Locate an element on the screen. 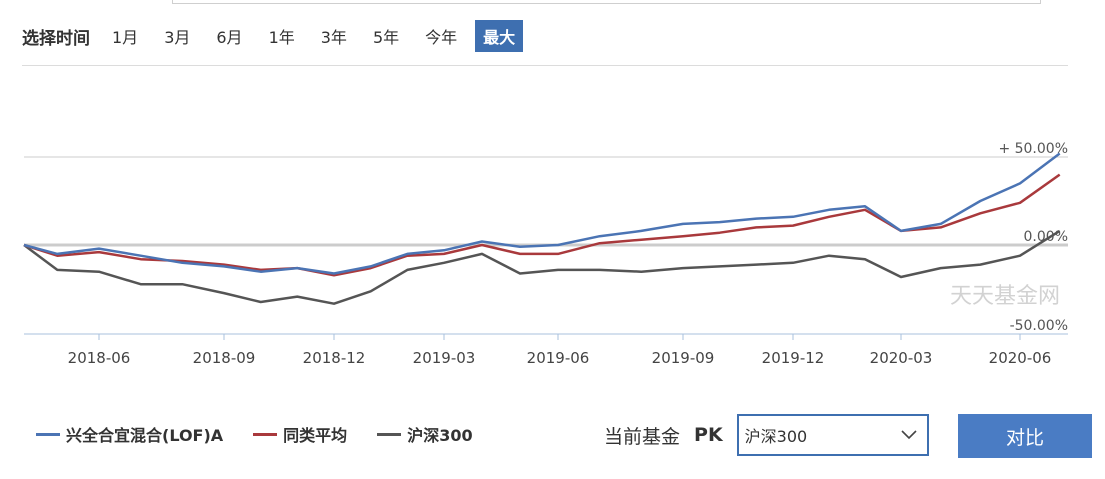 Image resolution: width=1105 pixels, height=479 pixels. range-option-ytd: 今年 is located at coordinates (441, 37).